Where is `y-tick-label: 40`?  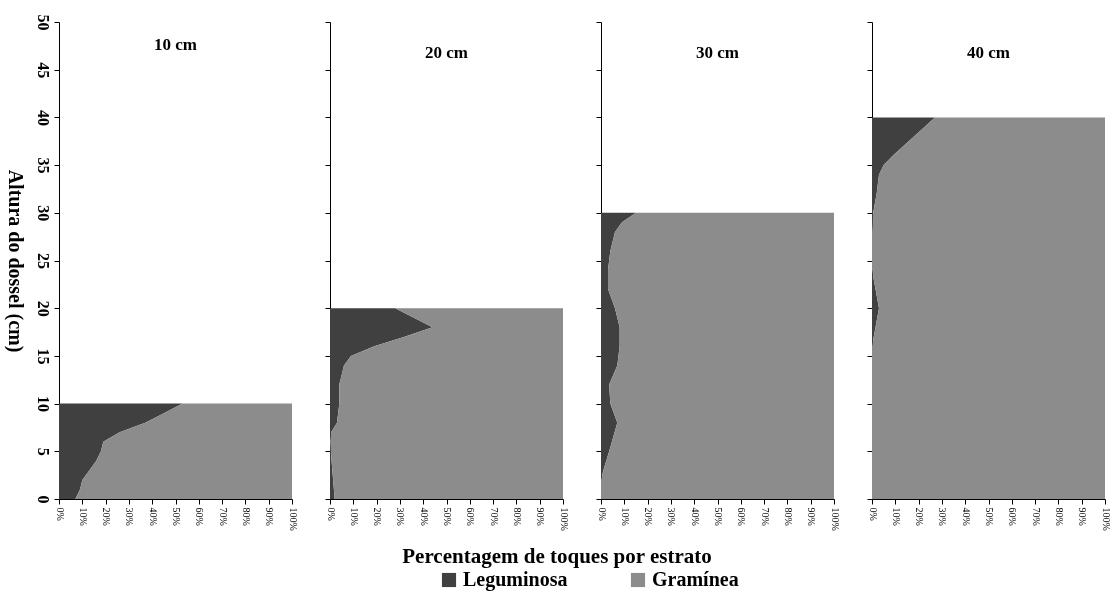 y-tick-label: 40 is located at coordinates (43, 117).